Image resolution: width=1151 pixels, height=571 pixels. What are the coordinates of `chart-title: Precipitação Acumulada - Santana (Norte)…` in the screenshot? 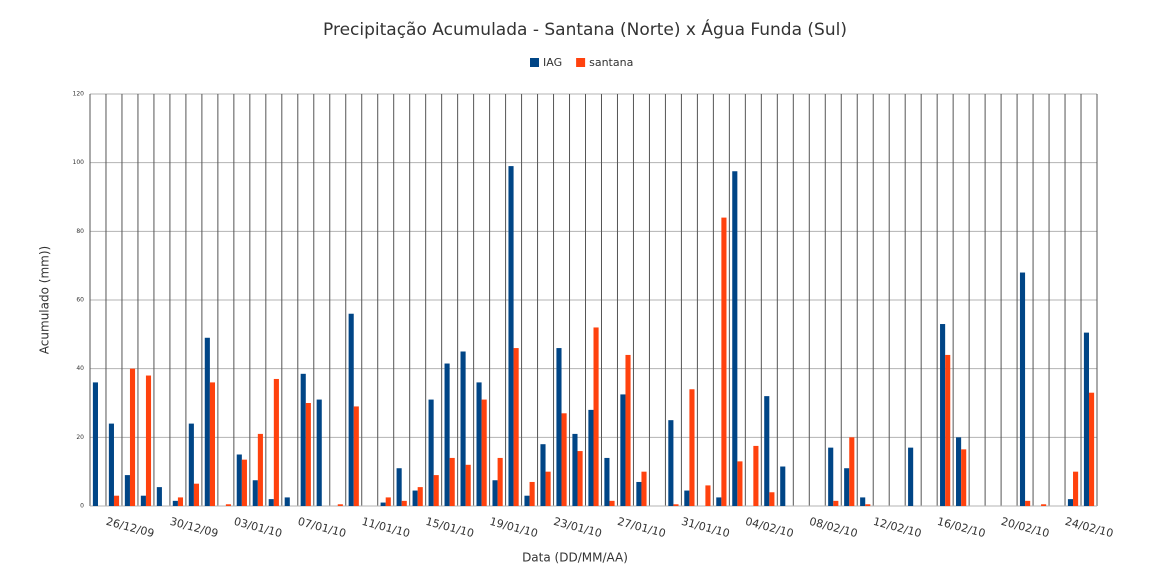 It's located at (585, 29).